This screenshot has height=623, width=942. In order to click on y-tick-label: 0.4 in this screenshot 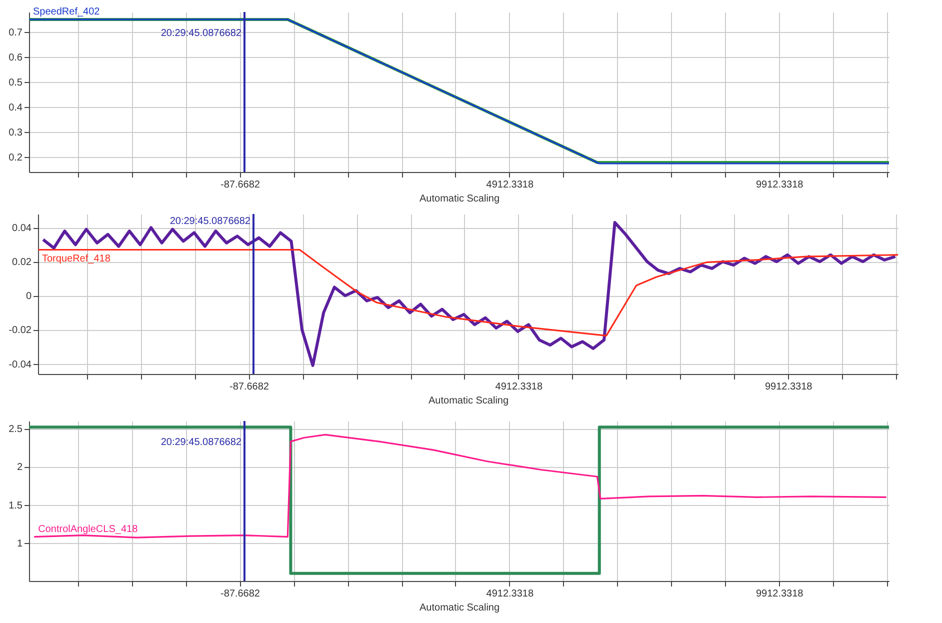, I will do `click(15, 108)`.